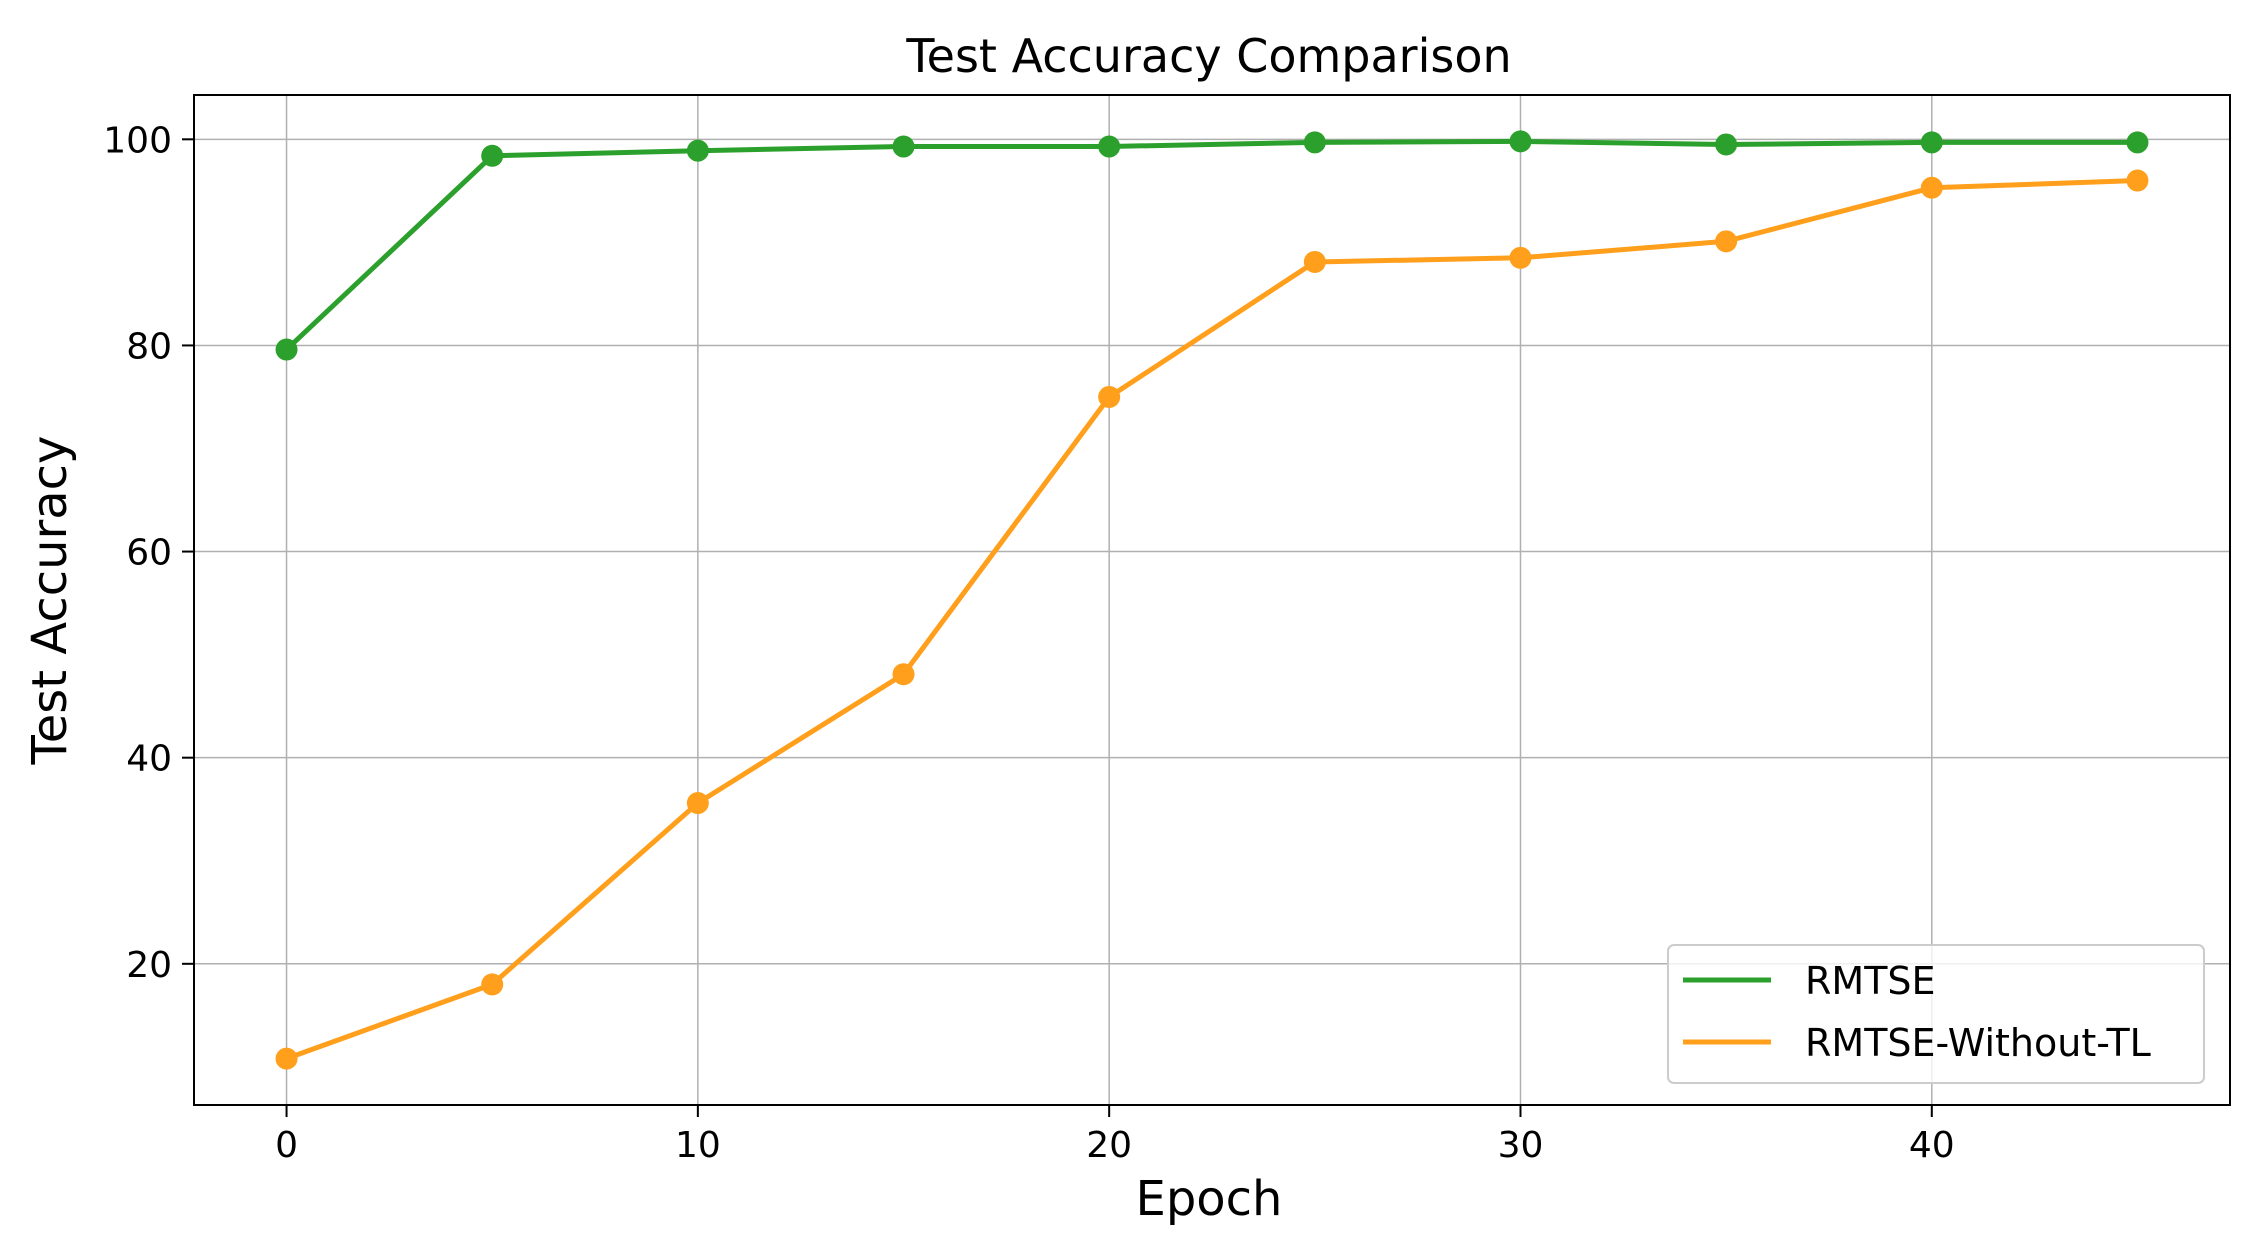  What do you see at coordinates (698, 1145) in the screenshot?
I see `x-tick-label: 10` at bounding box center [698, 1145].